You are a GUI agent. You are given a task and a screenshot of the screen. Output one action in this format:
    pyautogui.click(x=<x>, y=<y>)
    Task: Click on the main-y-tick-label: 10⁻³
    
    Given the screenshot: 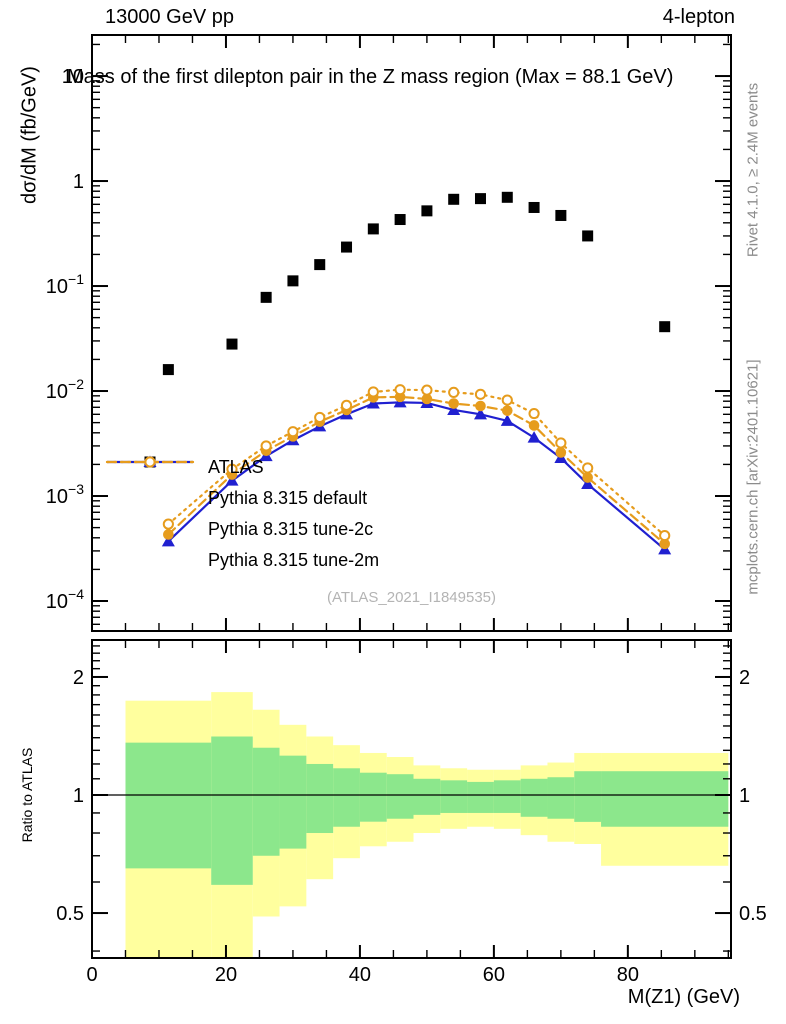 What is the action you would take?
    pyautogui.click(x=65, y=494)
    